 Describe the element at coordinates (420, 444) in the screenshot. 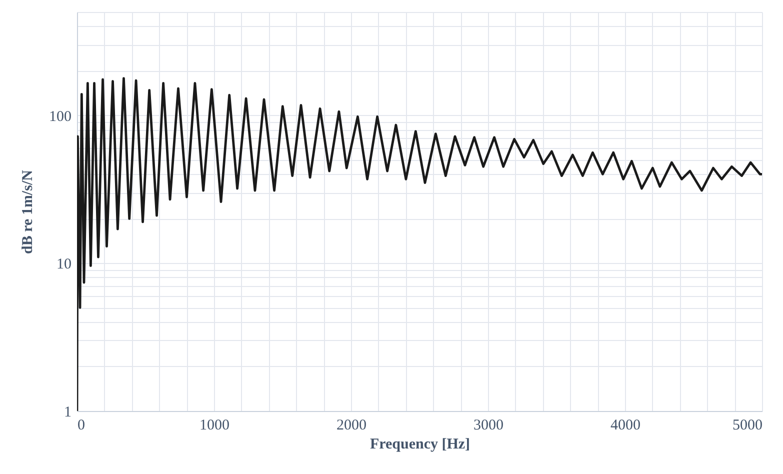

I see `x-axis-title: Frequency [Hz]` at that location.